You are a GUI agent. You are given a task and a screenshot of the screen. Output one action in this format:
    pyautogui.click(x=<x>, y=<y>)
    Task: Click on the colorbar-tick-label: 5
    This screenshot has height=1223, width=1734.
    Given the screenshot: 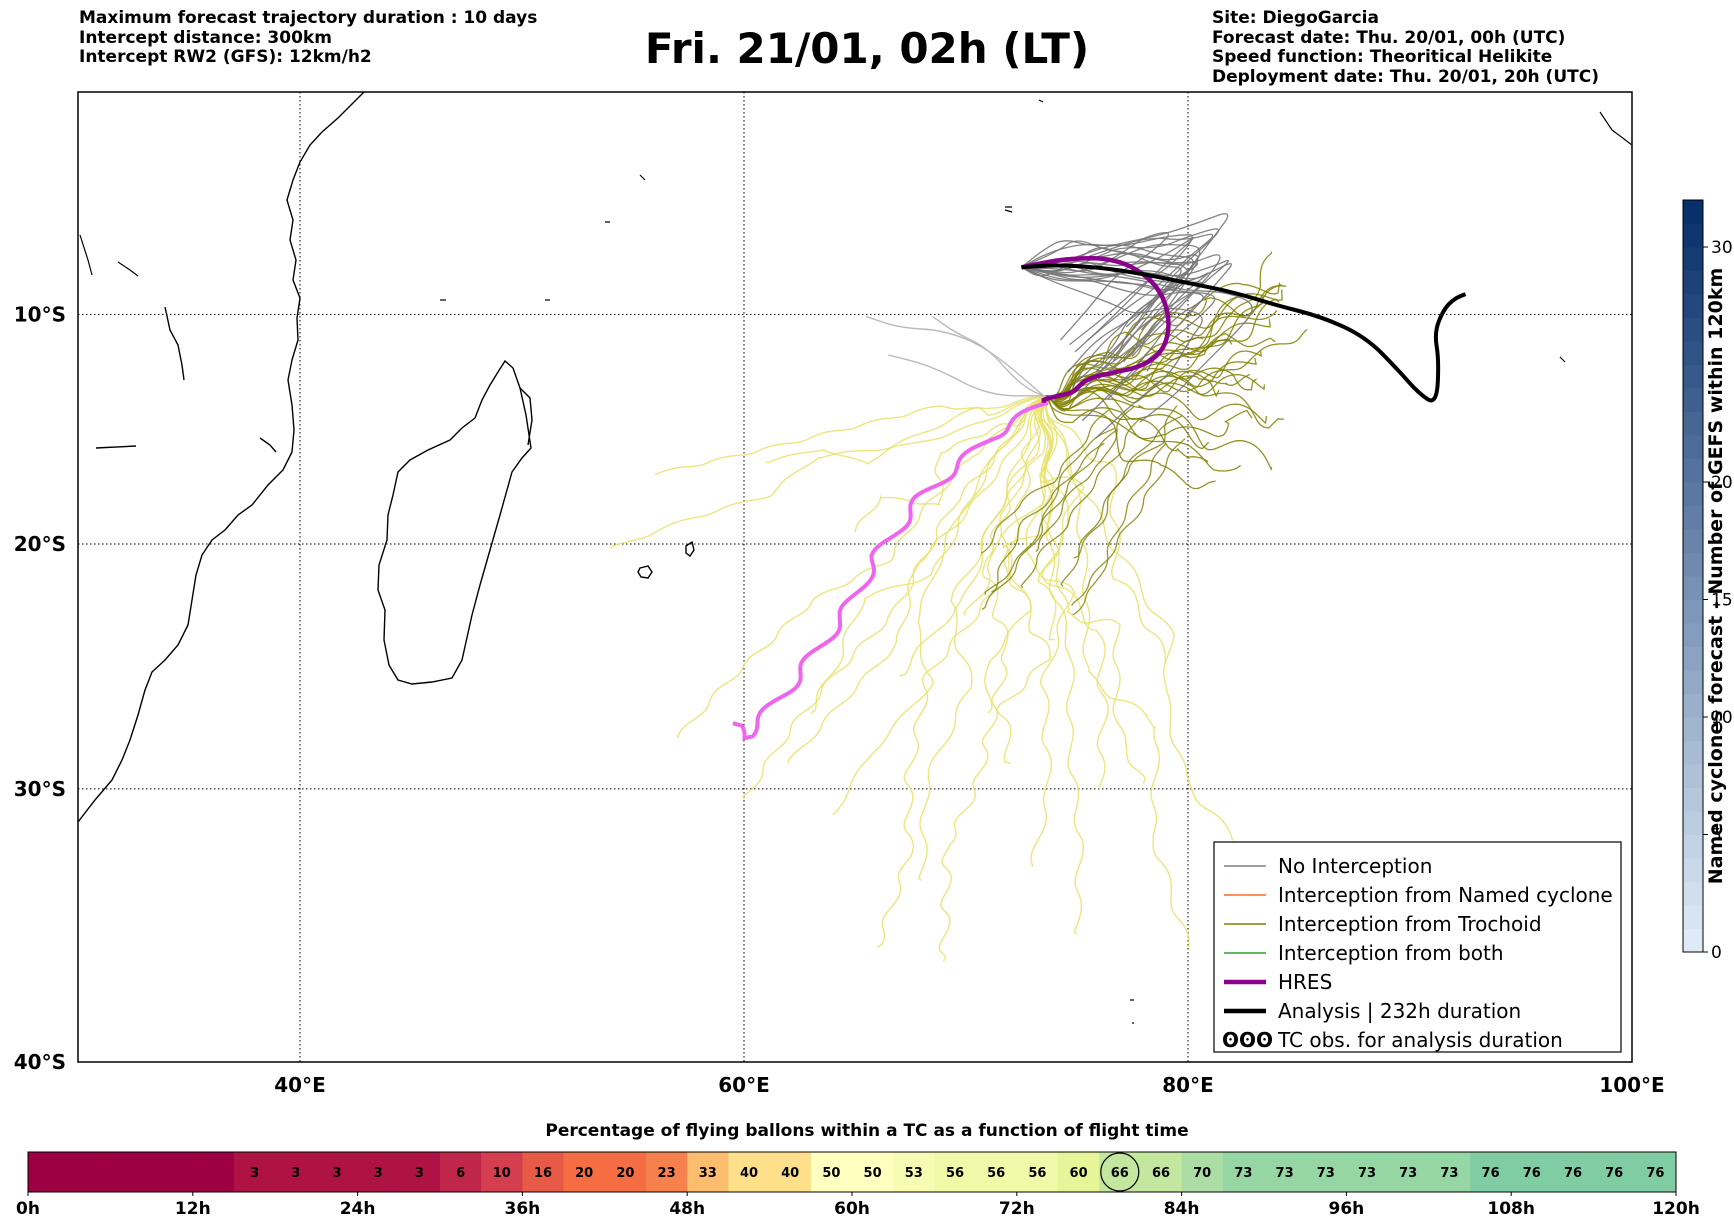 What is the action you would take?
    pyautogui.click(x=1716, y=836)
    